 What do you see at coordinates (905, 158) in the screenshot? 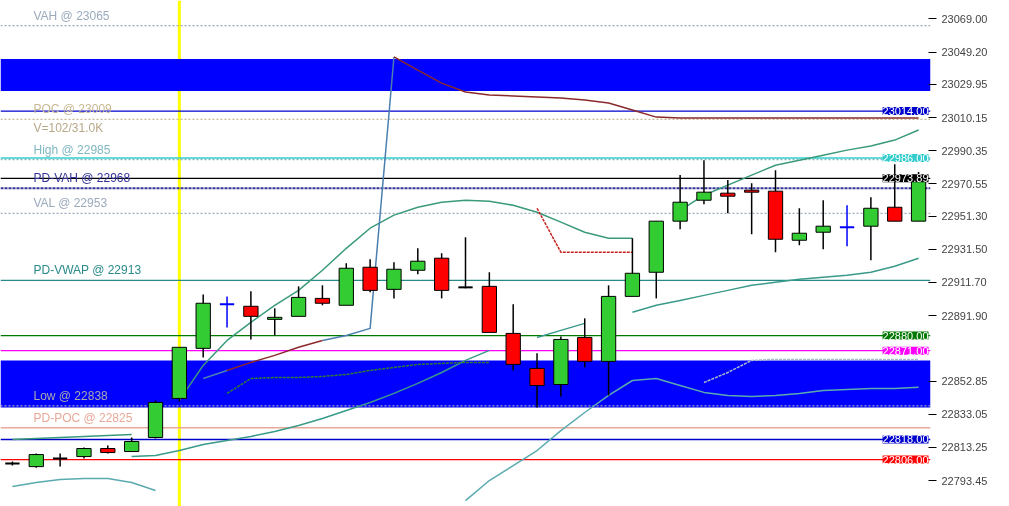
I see `ref-line-label: 22986.00` at bounding box center [905, 158].